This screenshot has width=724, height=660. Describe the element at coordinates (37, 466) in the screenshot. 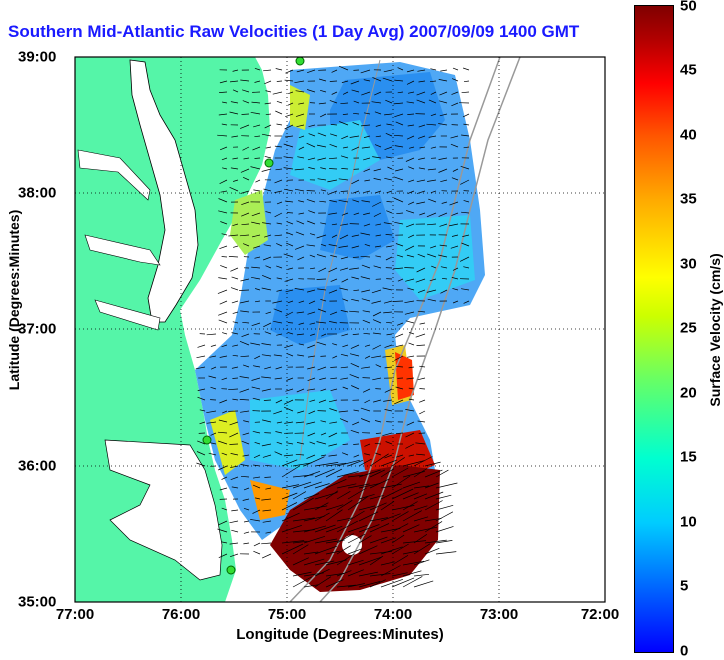

I see `y-tick: 36:00` at that location.